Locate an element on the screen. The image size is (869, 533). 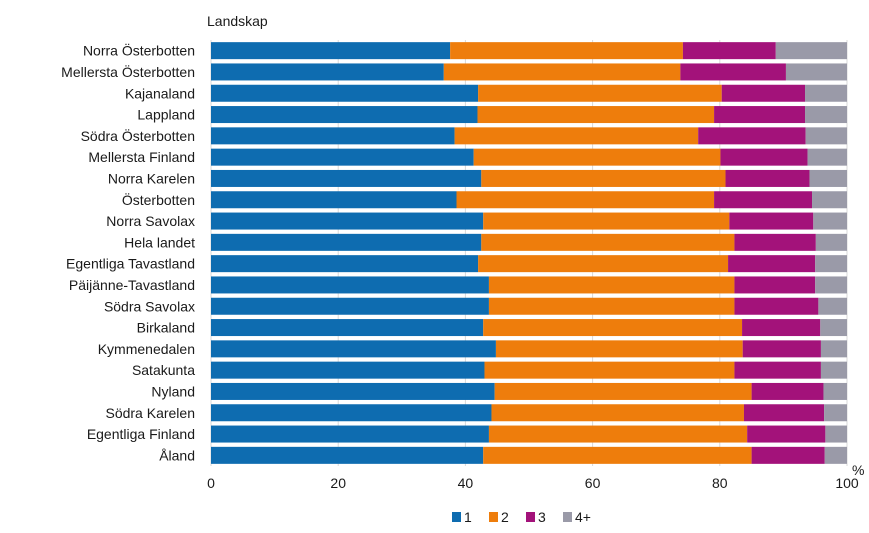
category-label: Satakunta is located at coordinates (163, 370).